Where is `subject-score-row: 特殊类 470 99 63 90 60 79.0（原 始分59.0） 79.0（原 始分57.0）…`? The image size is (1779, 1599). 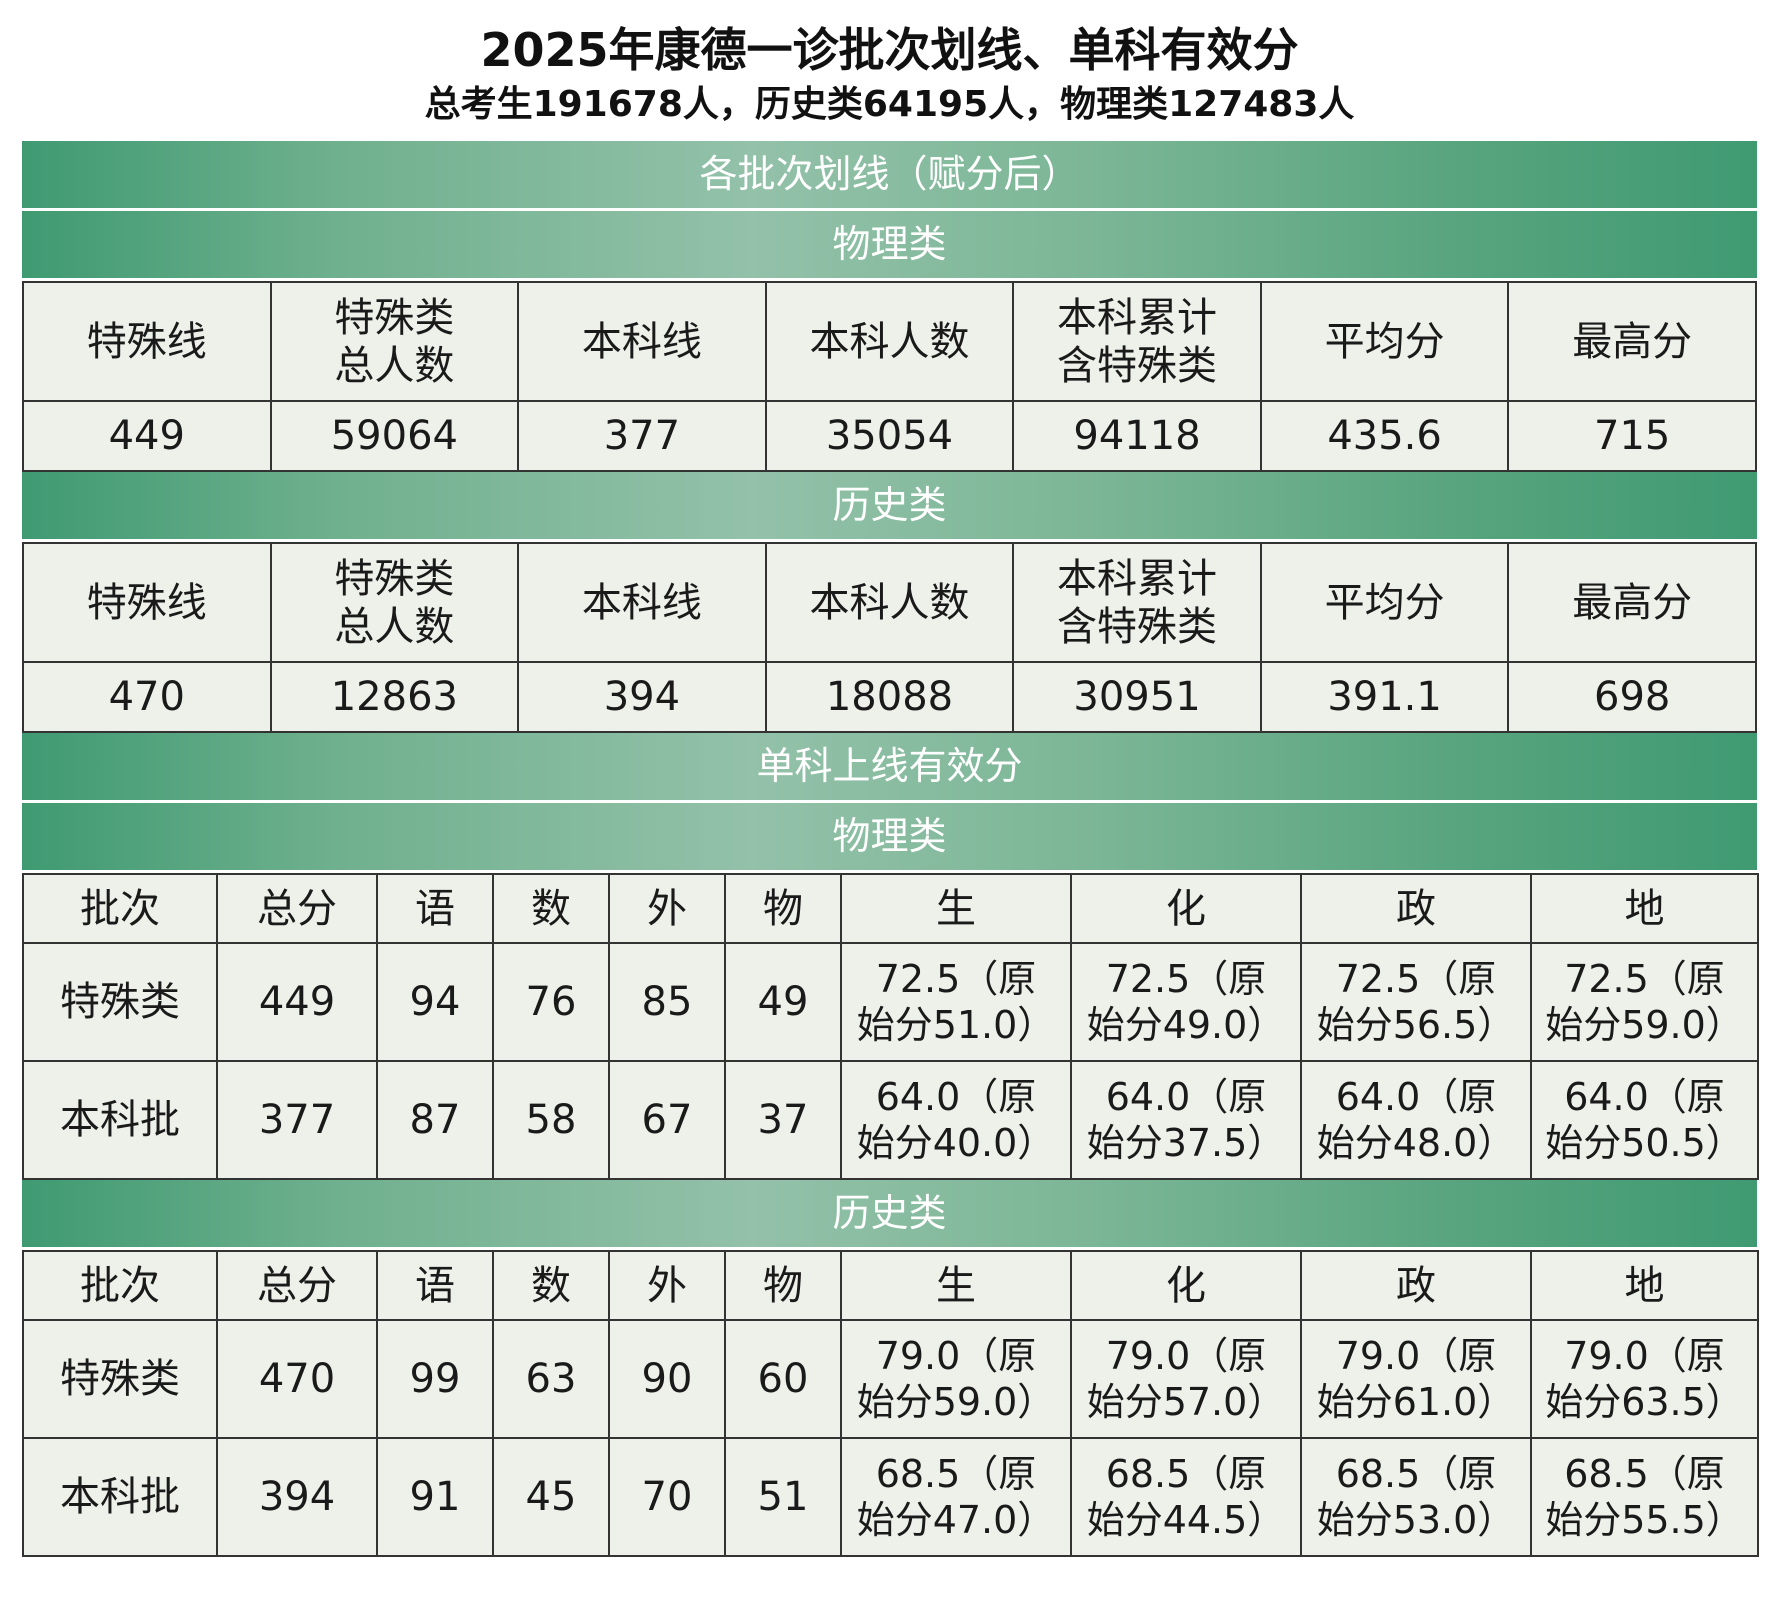
subject-score-row: 特殊类 470 99 63 90 60 79.0（原 始分59.0） 79.0（原 始分57.0）… is located at coordinates (890, 1379).